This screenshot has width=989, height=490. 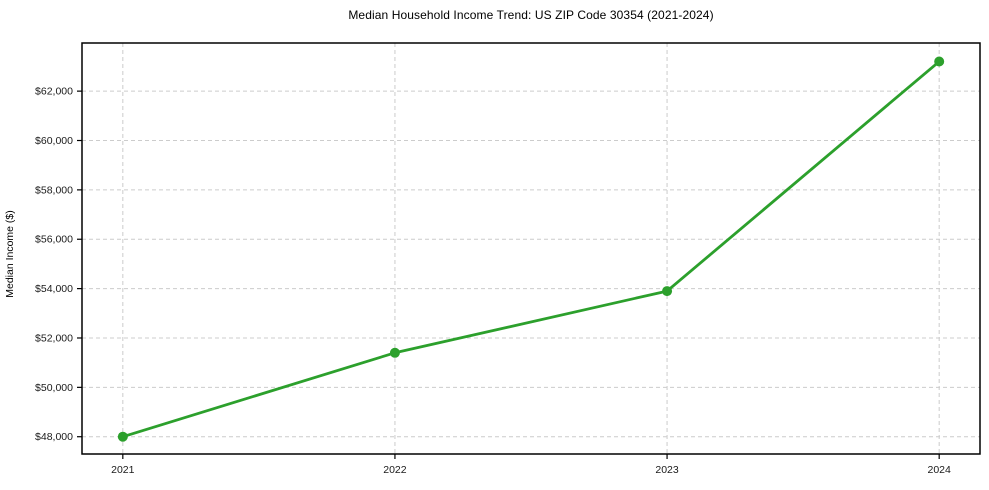 What do you see at coordinates (54, 338) in the screenshot?
I see `y-tick-label: $52,000` at bounding box center [54, 338].